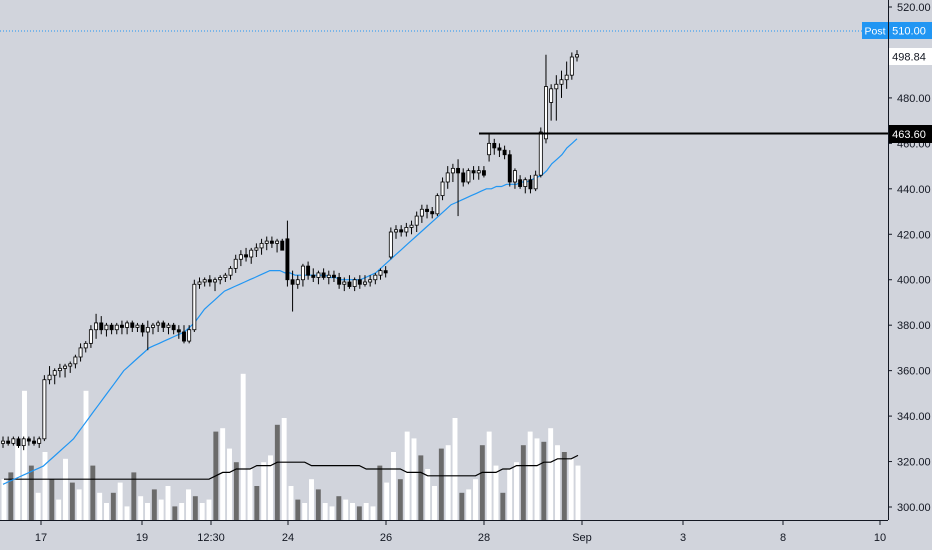 This screenshot has height=550, width=932. Describe the element at coordinates (914, 281) in the screenshot. I see `price-tick-label: 400.00` at that location.